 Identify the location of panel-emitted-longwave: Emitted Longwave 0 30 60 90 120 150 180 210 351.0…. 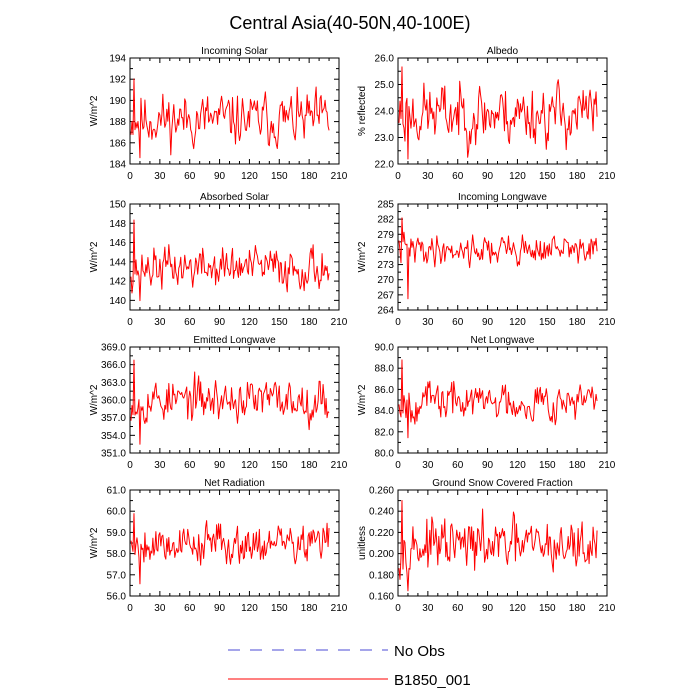
(218, 403).